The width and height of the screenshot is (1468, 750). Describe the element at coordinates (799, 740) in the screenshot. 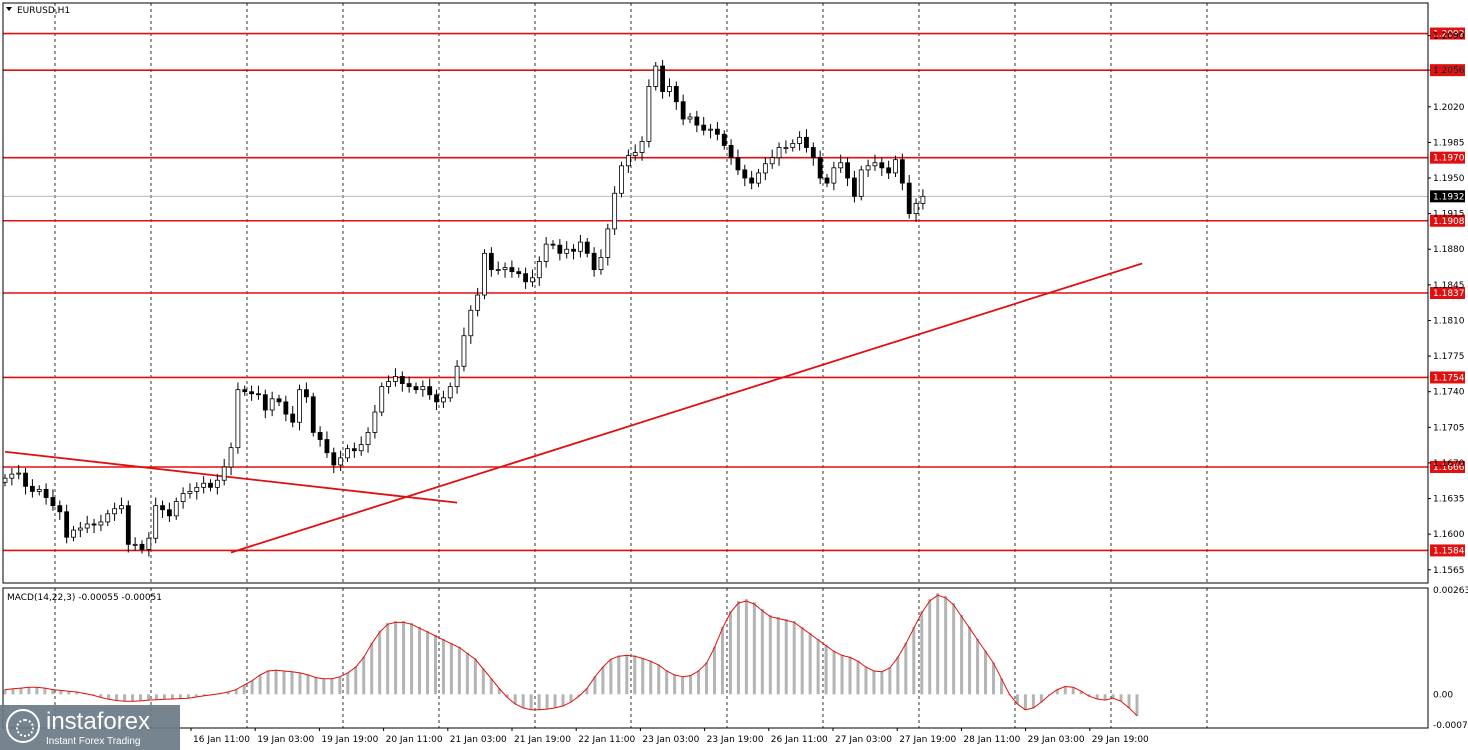

I see `time-tick-label: 26 Jan 11:00` at that location.